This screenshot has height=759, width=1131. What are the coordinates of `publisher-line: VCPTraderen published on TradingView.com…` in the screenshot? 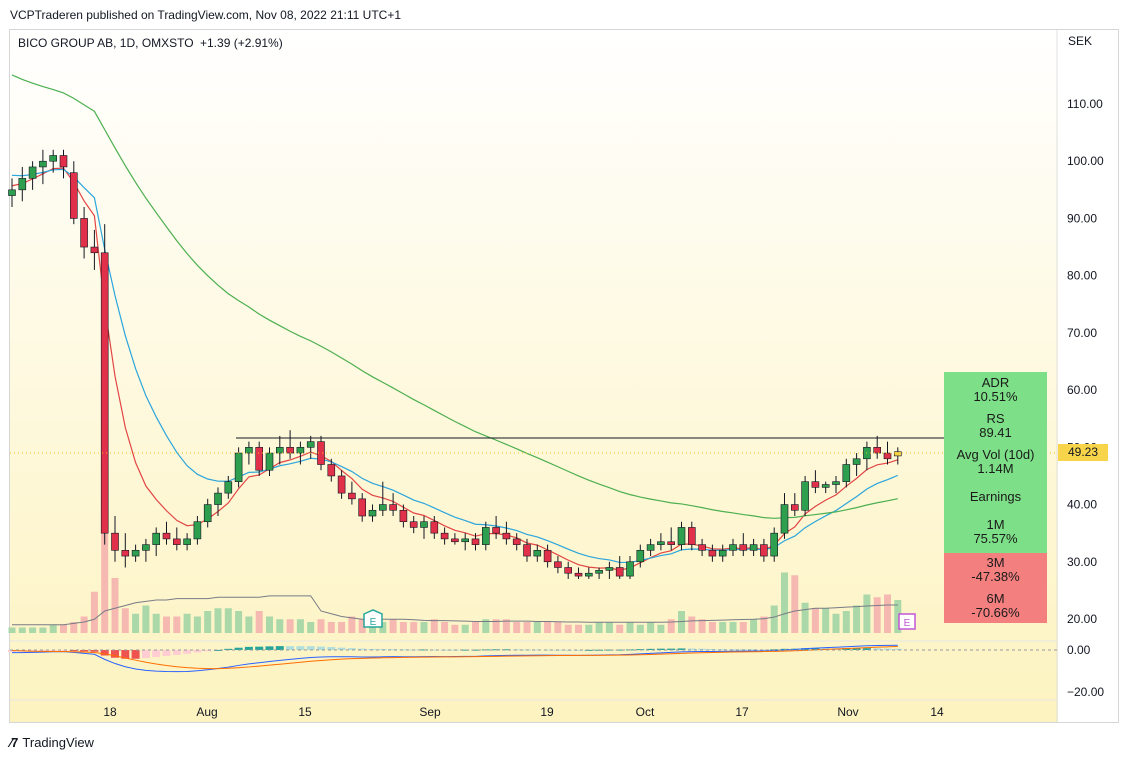 It's located at (206, 15).